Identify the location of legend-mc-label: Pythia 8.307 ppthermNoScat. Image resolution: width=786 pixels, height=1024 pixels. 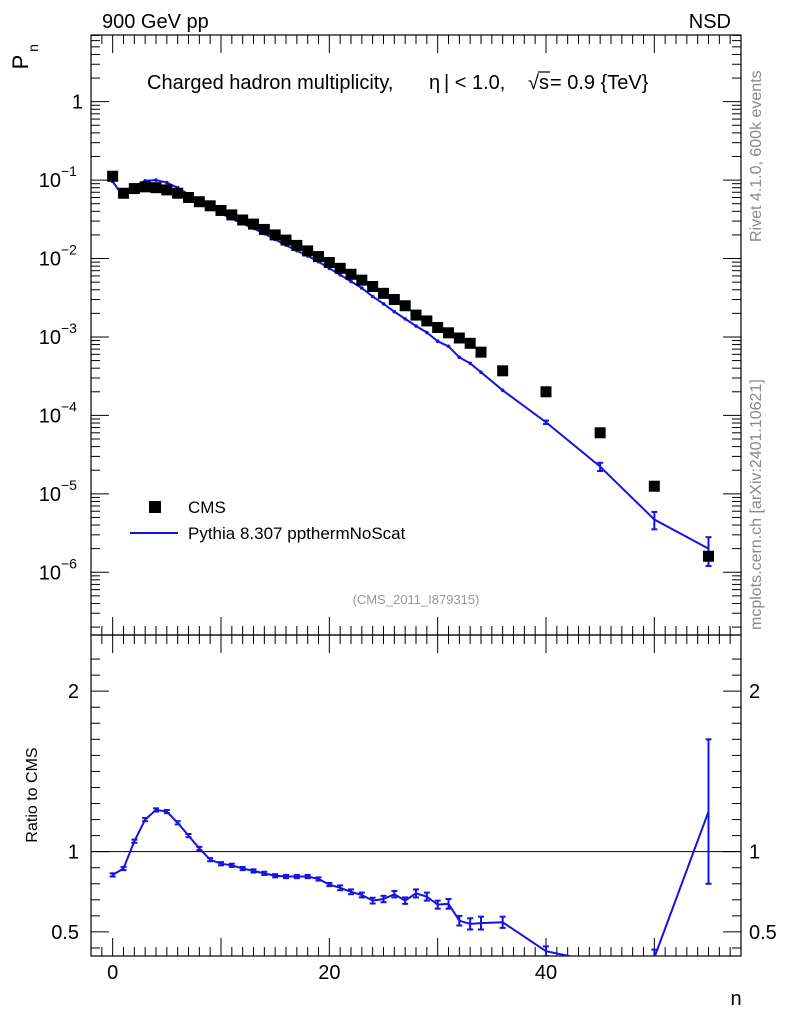
(297, 533).